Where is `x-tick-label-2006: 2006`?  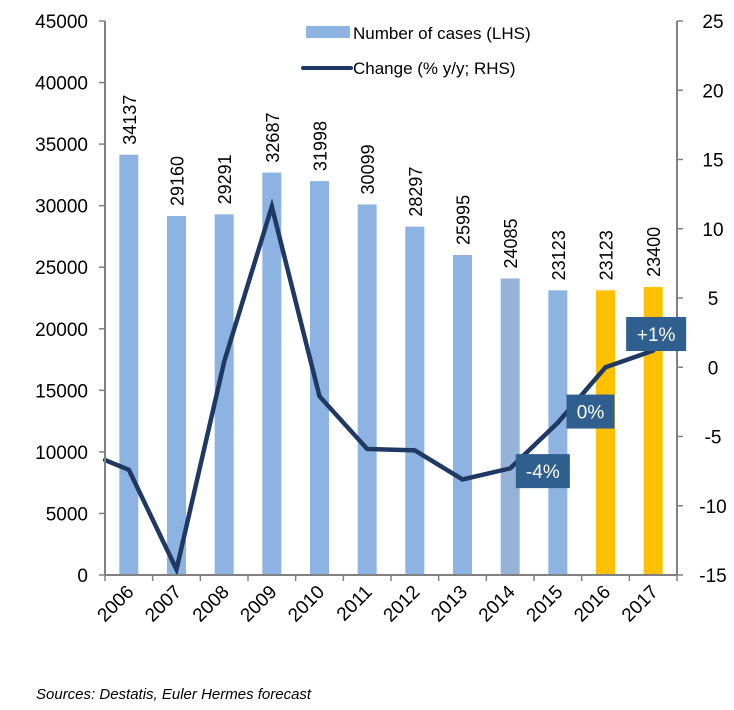
x-tick-label-2006: 2006 is located at coordinates (116, 604).